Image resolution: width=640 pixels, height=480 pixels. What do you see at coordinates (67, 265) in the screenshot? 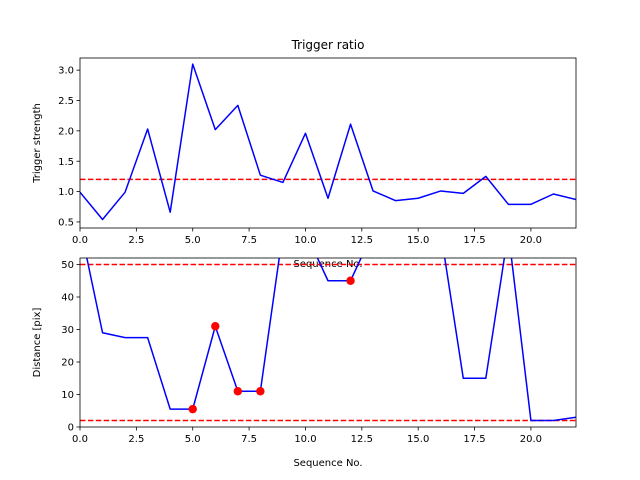
I see `chart2-y-tick-label: 50` at bounding box center [67, 265].